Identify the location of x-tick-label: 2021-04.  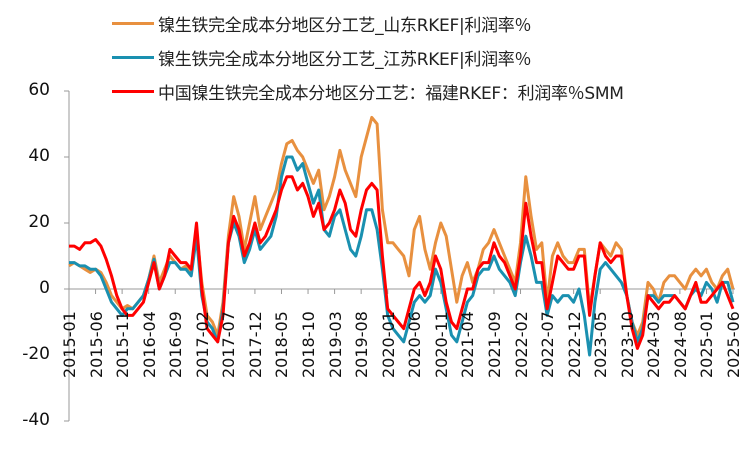
(468, 344).